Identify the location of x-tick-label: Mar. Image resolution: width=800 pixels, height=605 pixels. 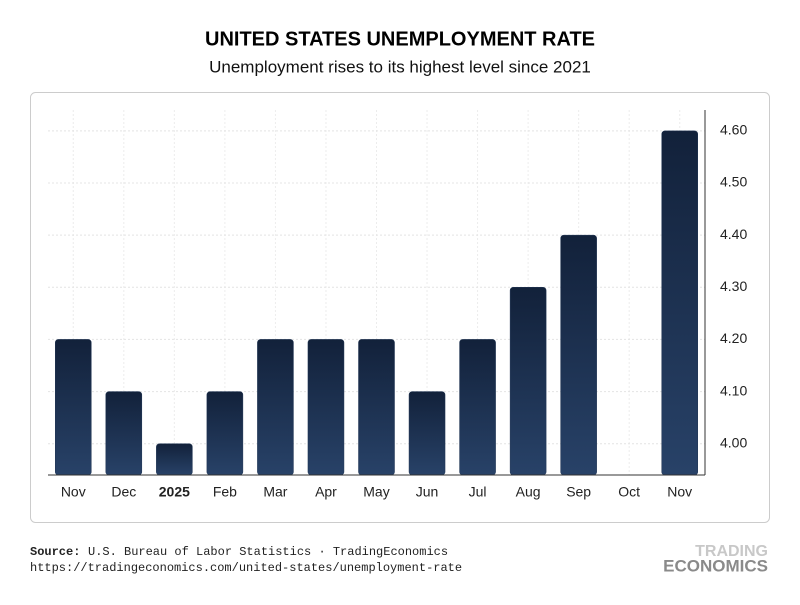
(275, 492).